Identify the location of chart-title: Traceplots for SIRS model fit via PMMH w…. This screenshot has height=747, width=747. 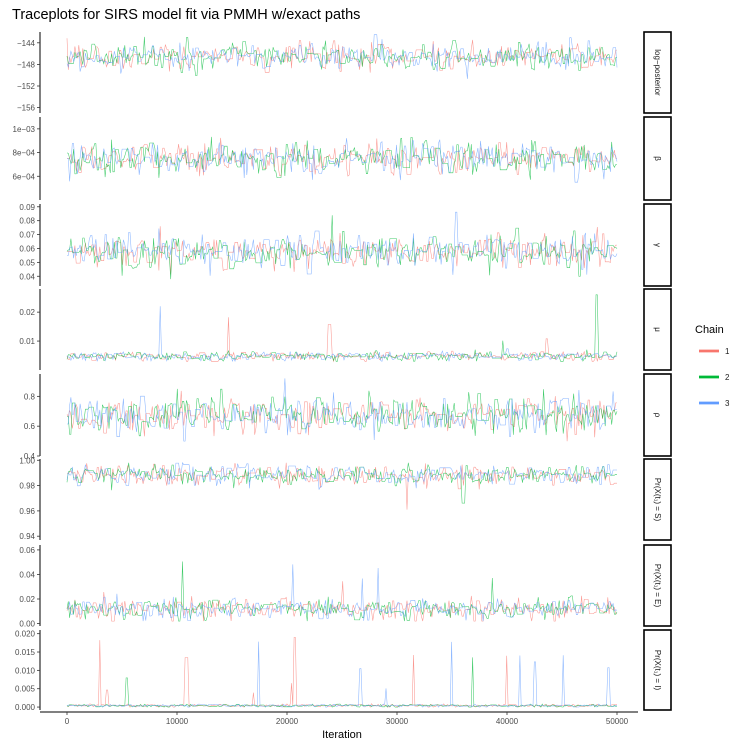
(186, 15).